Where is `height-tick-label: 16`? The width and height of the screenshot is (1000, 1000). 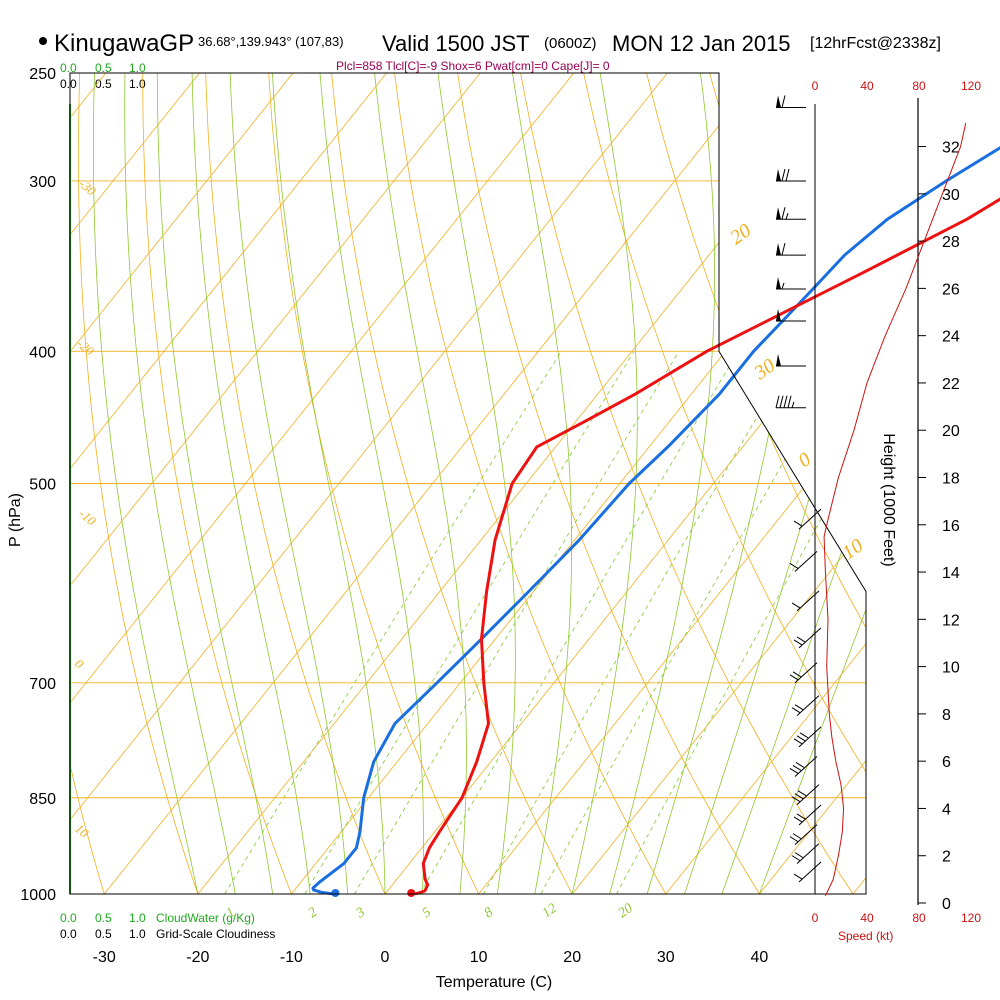
height-tick-label: 16 is located at coordinates (951, 526).